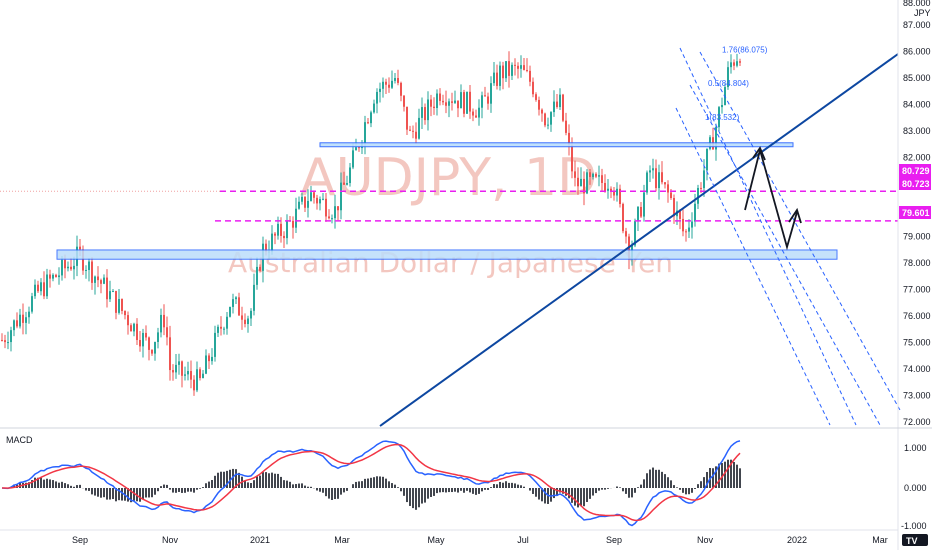 The height and width of the screenshot is (550, 932). Describe the element at coordinates (705, 540) in the screenshot. I see `x-tick-label: Nov` at that location.